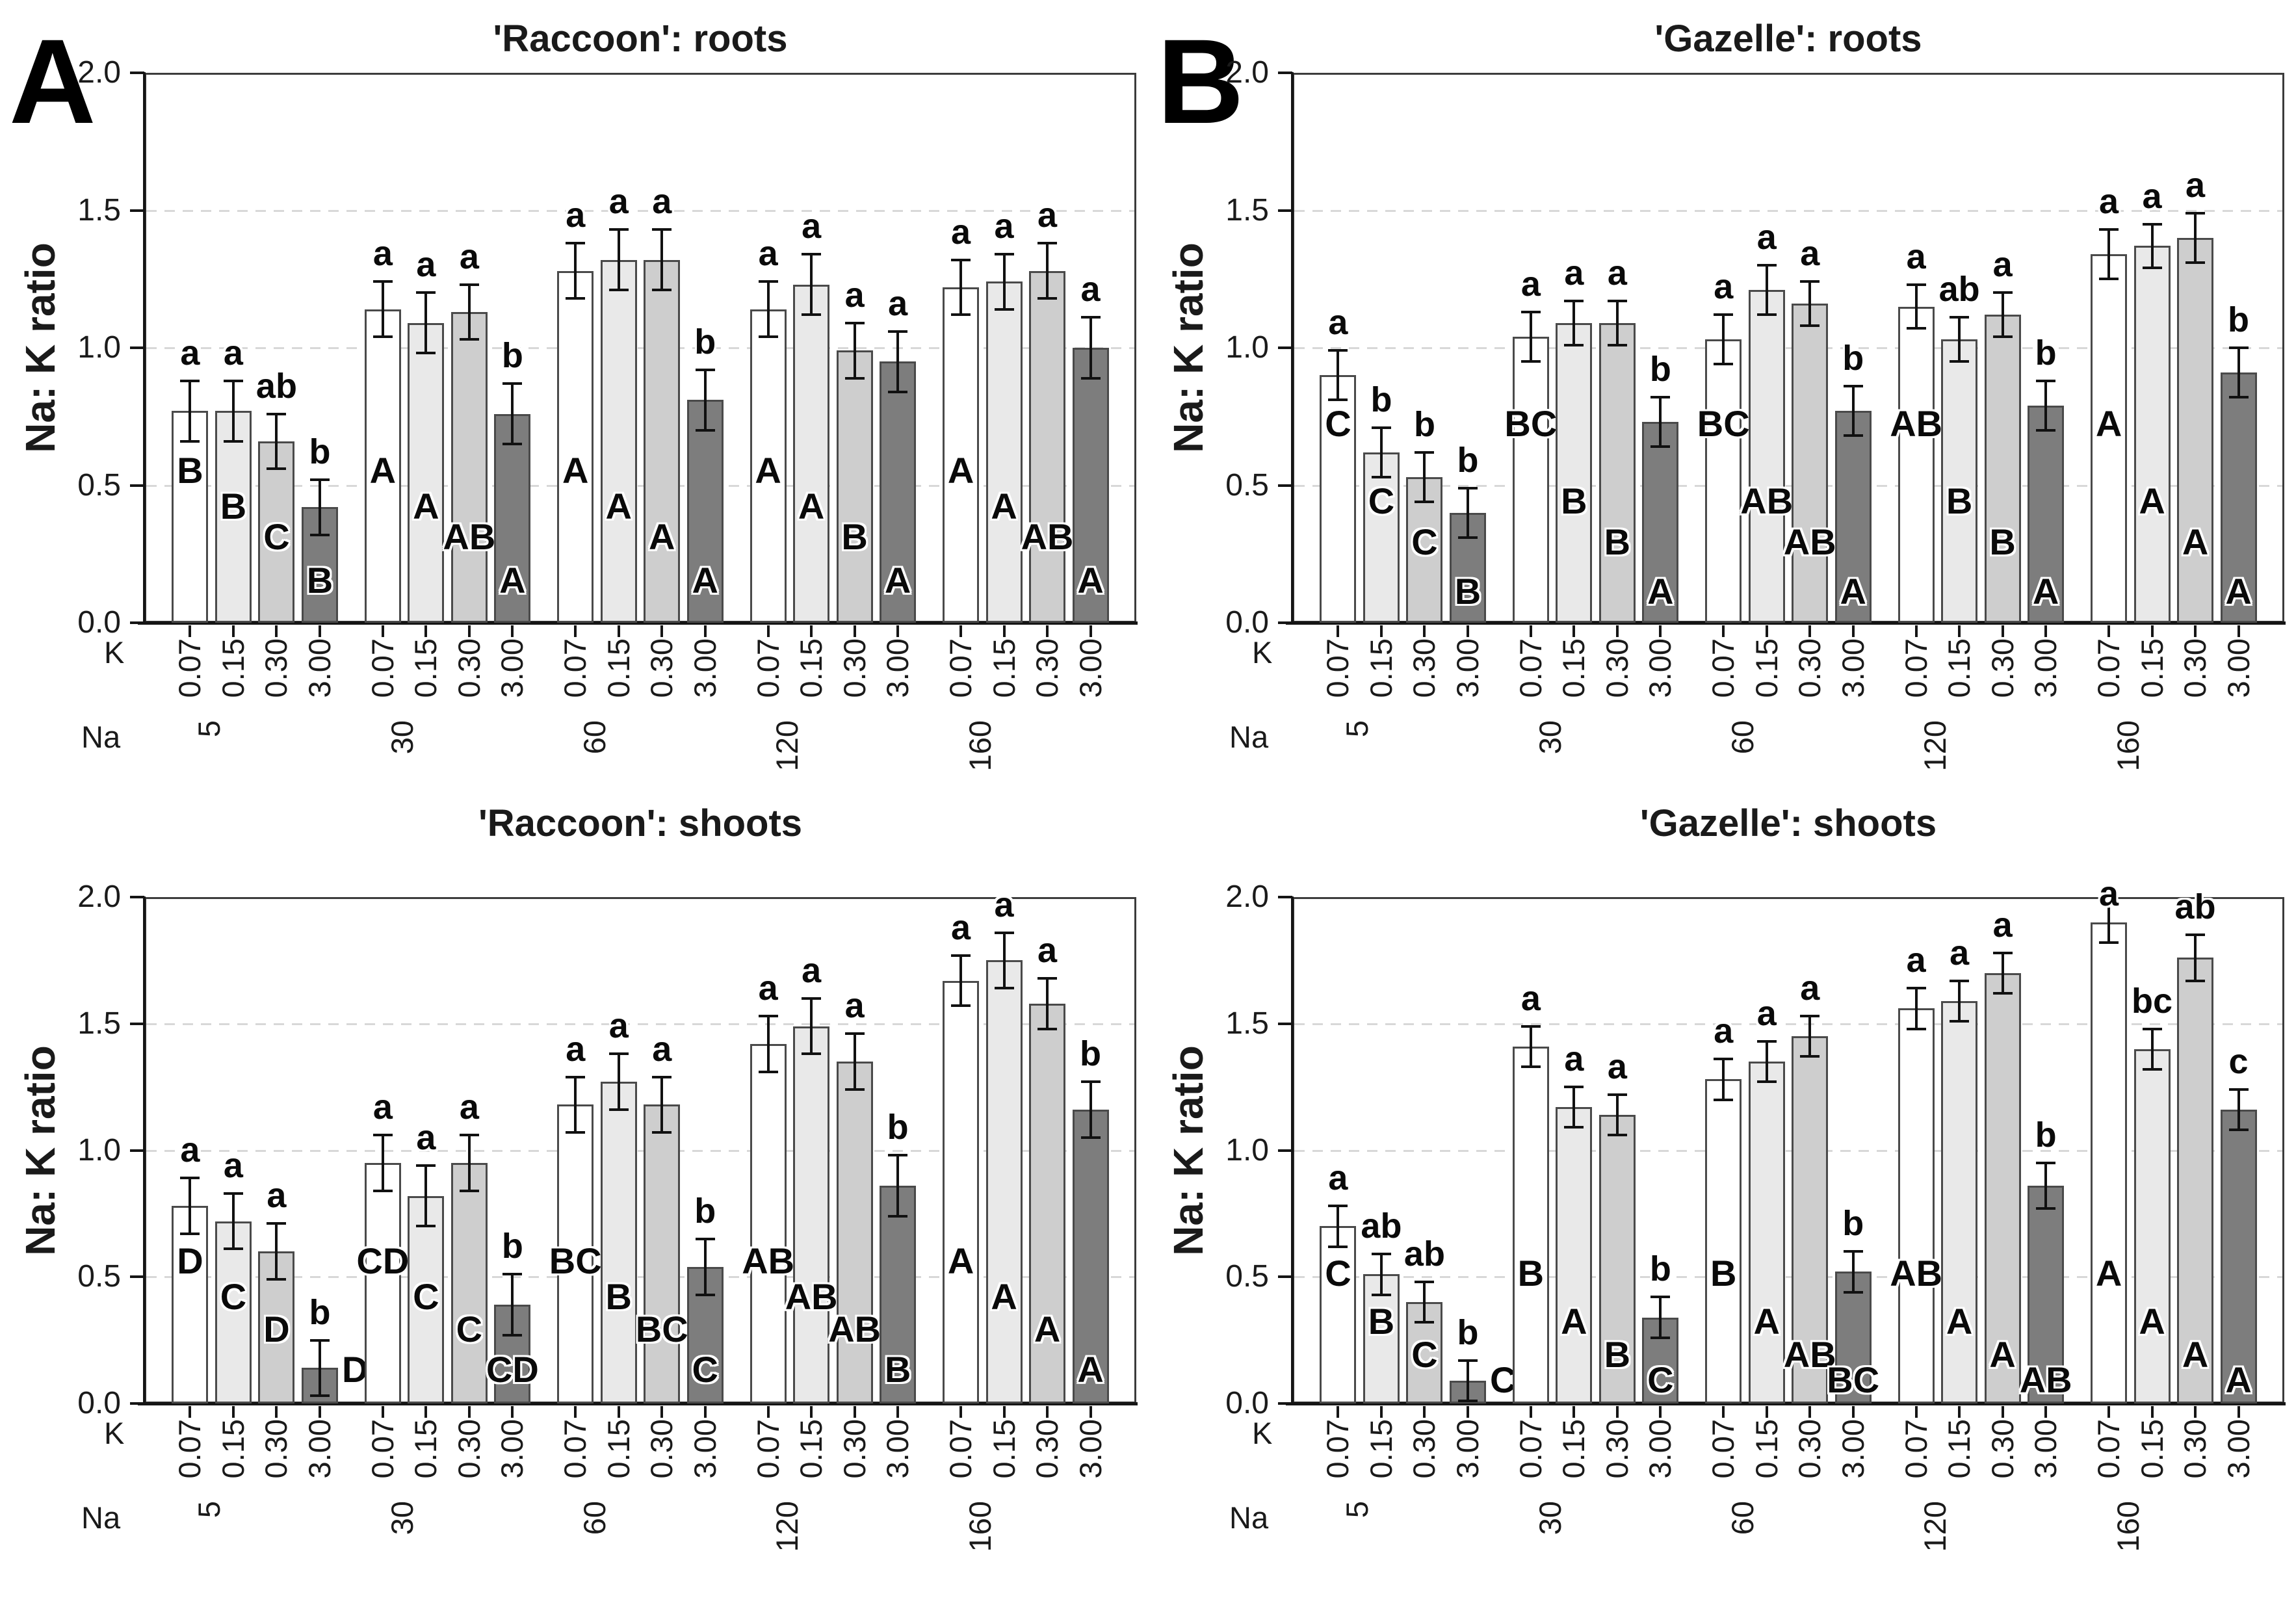  I want to click on panel-2-xtick-label-k-0.15-na160: 0.15, so click(2151, 668).